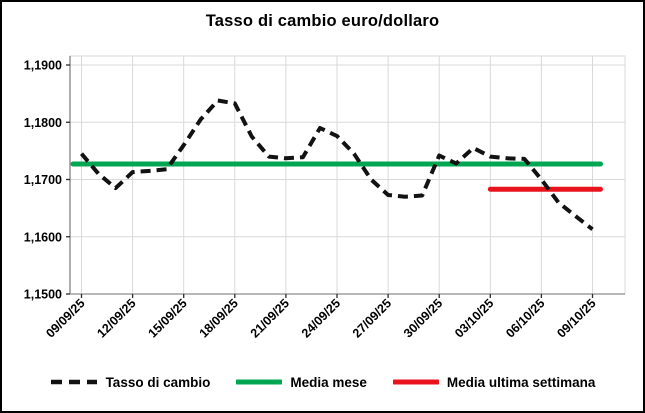 This screenshot has height=413, width=645. I want to click on svg-text: 1,1900, so click(43, 66).